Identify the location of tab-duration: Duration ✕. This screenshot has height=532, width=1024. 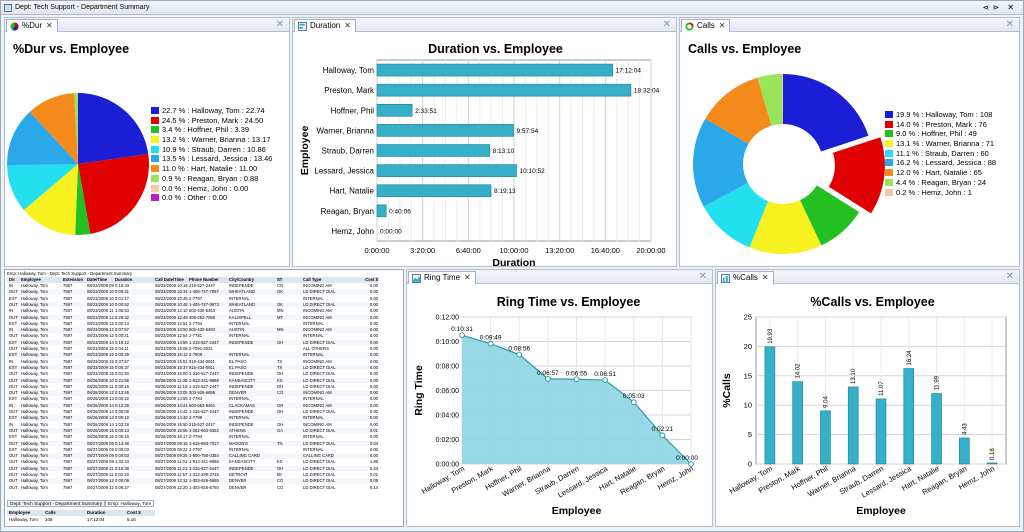
(325, 25).